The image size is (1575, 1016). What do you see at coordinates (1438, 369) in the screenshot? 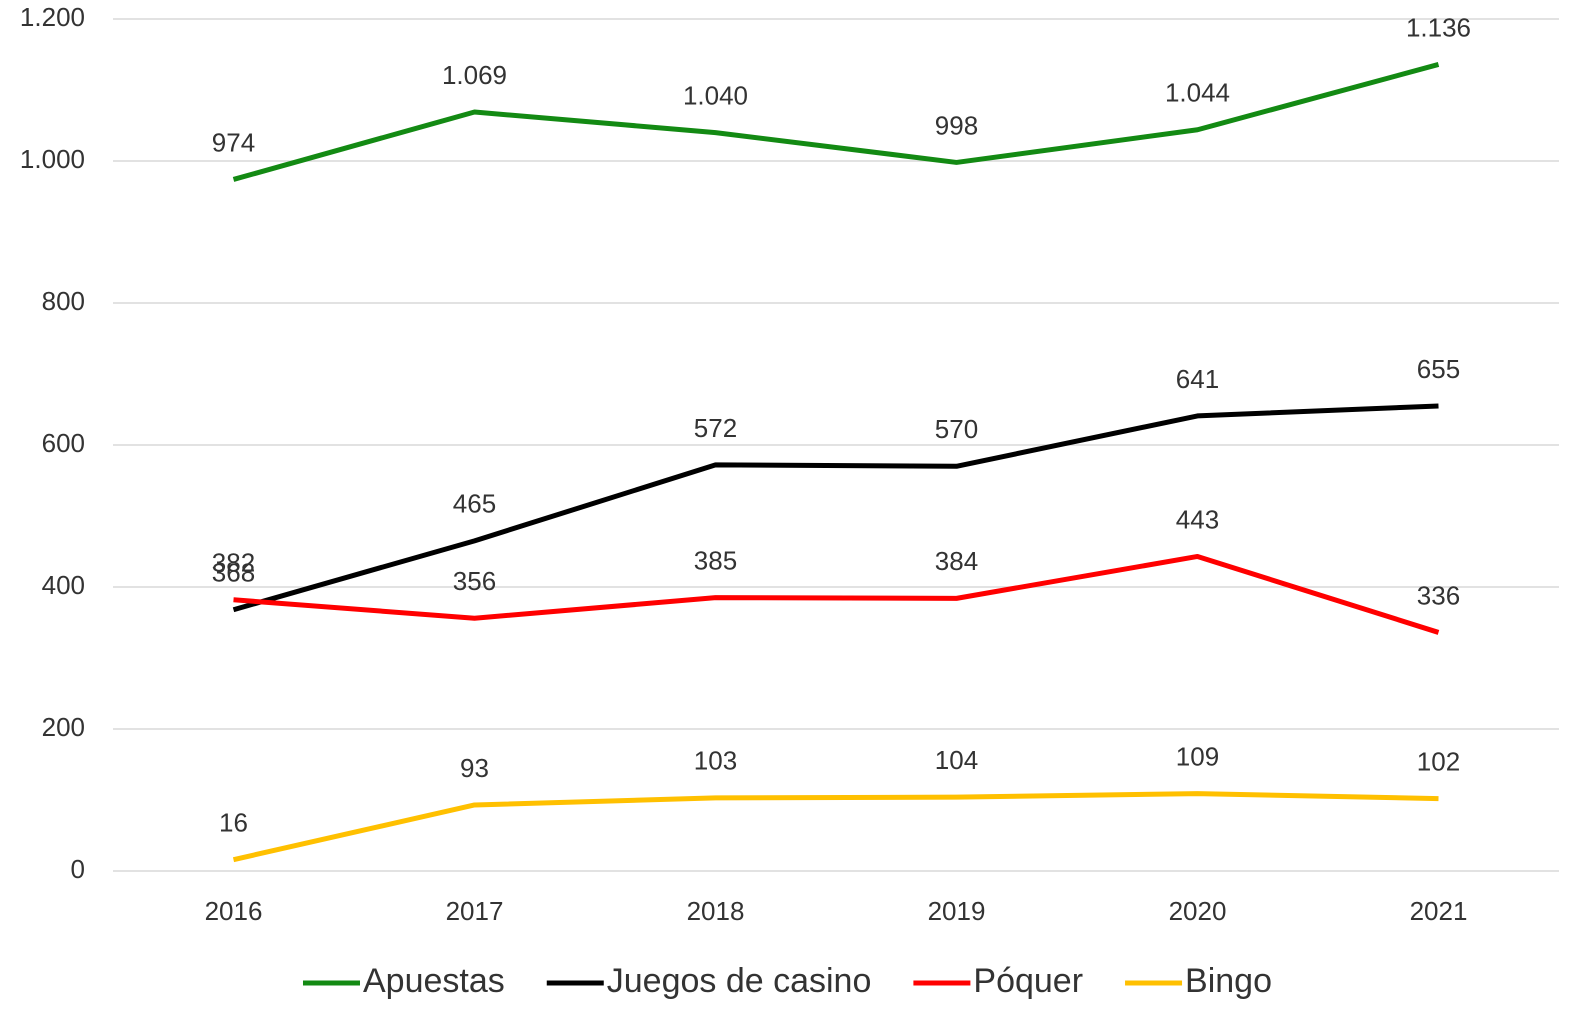
I see `data-label: 655` at bounding box center [1438, 369].